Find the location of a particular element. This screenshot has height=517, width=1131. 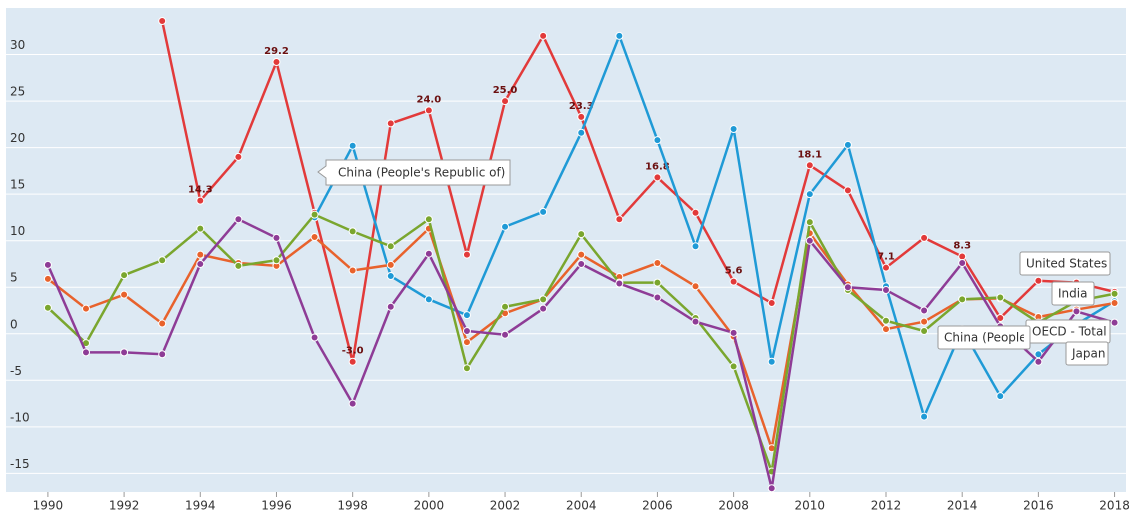

x-tick-label: 2016 is located at coordinates (1038, 506).